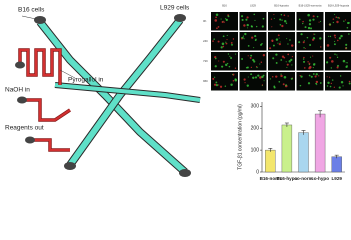  Describe the element at coordinates (286, 178) in the screenshot. I see `x-tick-label: B16-hypo` at that location.